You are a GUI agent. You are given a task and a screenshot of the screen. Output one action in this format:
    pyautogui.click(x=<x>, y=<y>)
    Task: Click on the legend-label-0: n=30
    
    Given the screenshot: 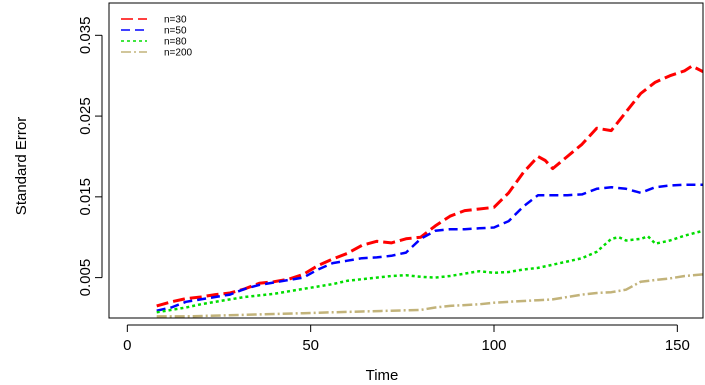 What is the action you would take?
    pyautogui.click(x=175, y=20)
    